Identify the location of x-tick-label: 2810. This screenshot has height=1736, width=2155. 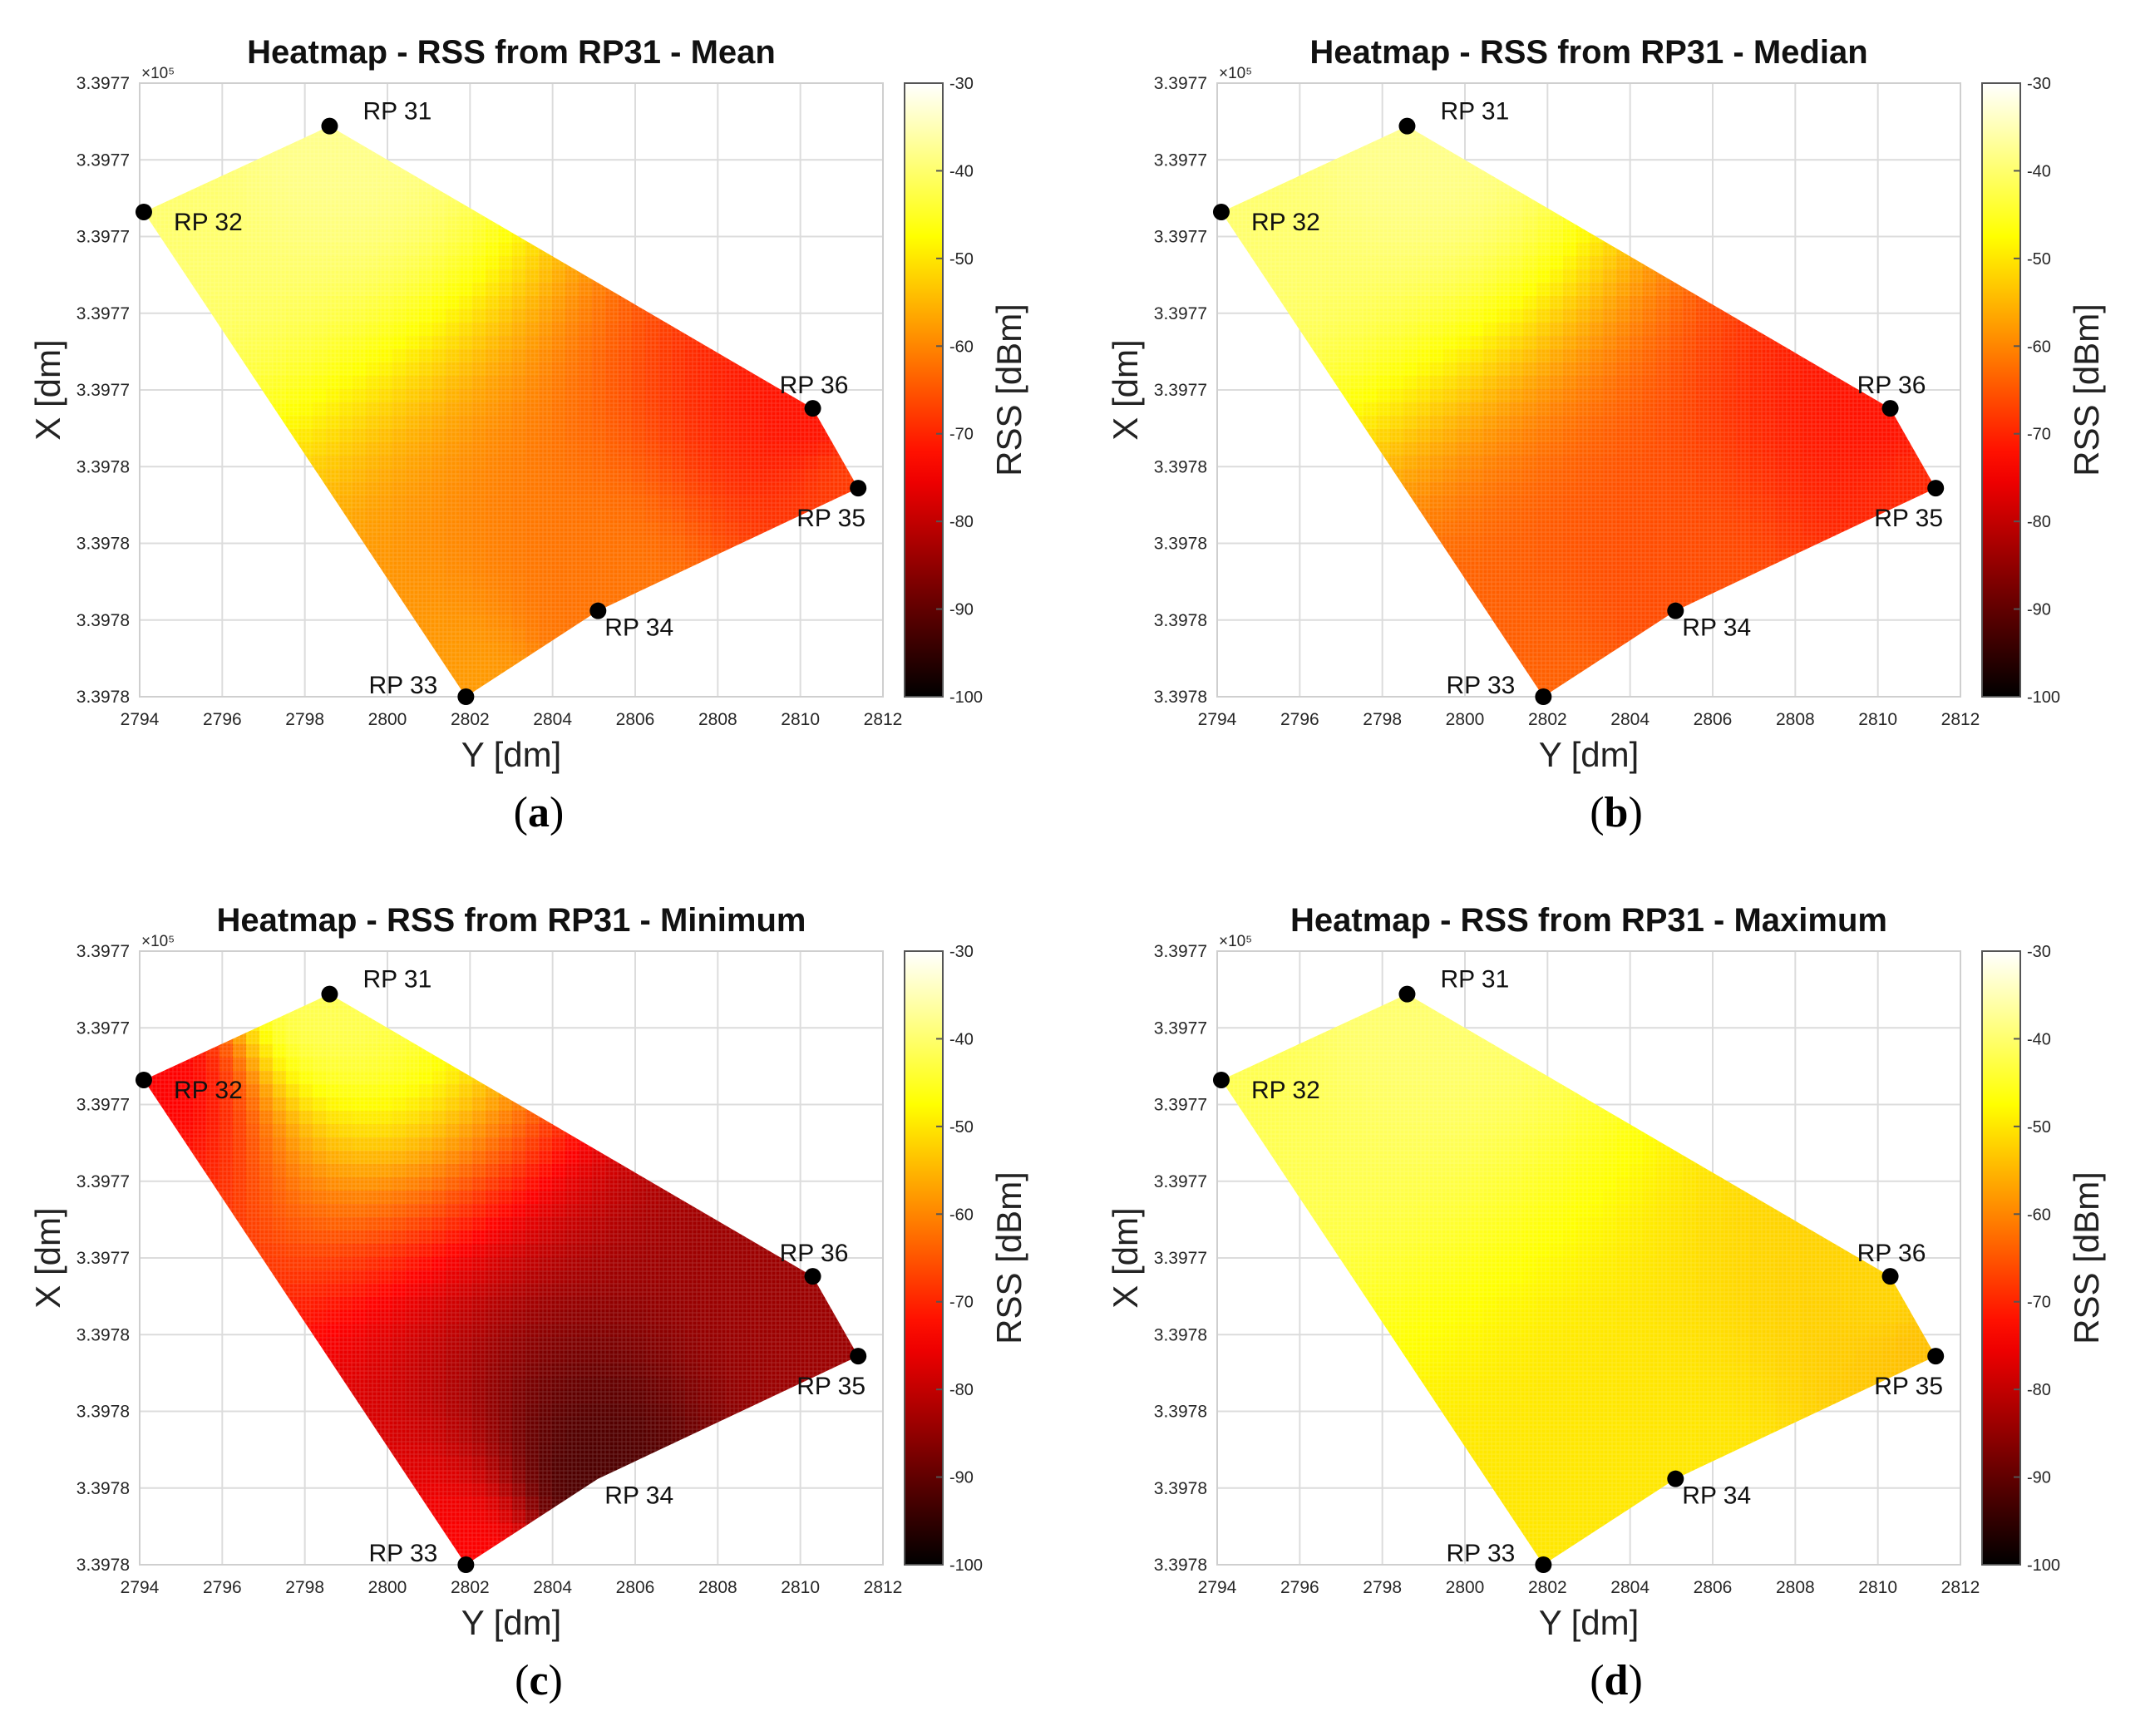
(1877, 1587).